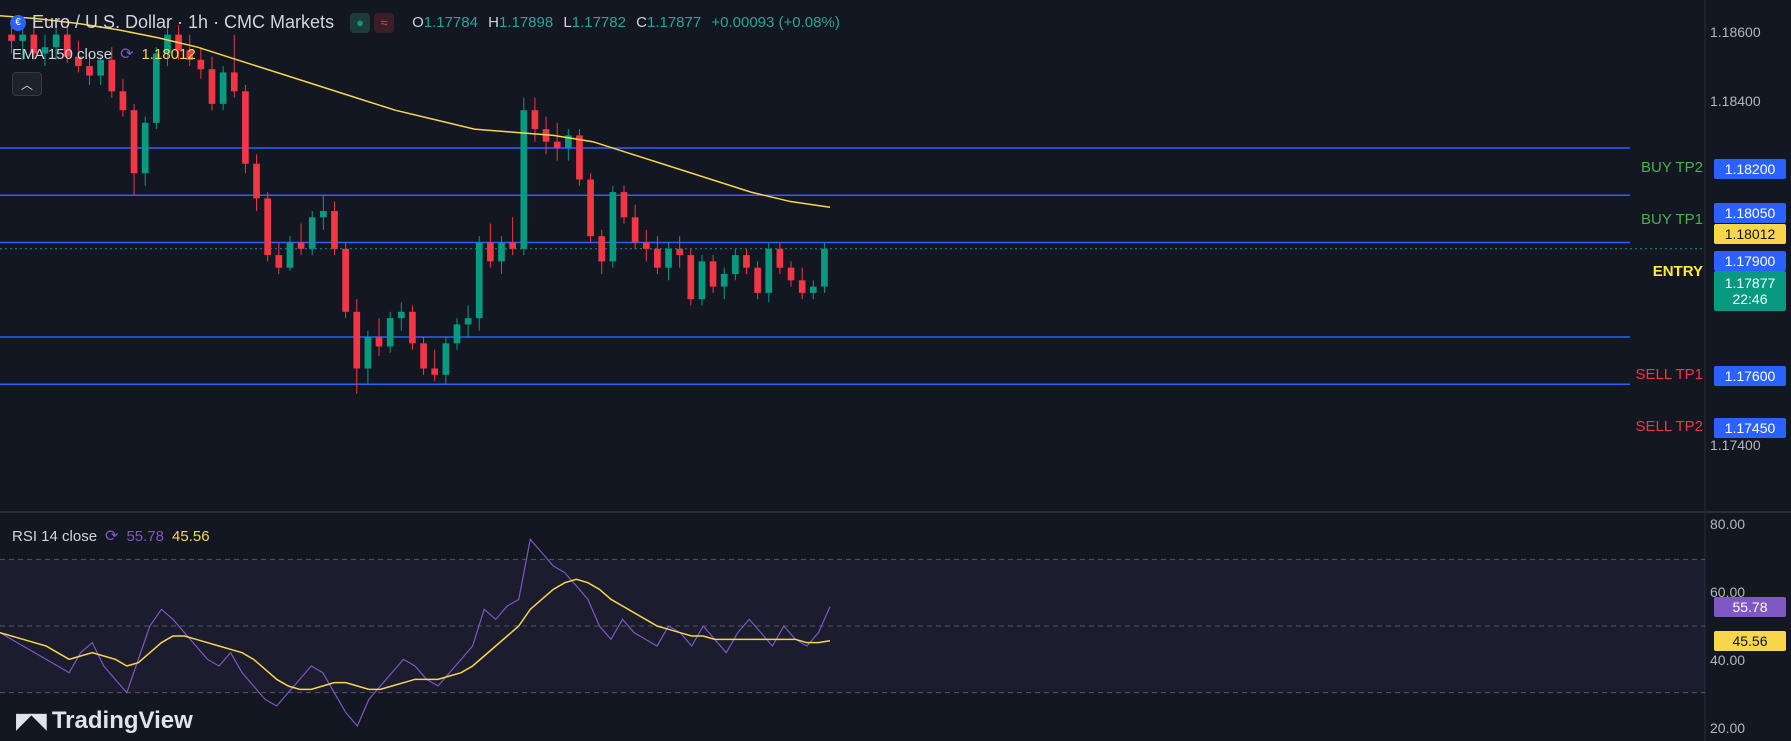 The height and width of the screenshot is (741, 1791). What do you see at coordinates (641, 22) in the screenshot?
I see `close-key: C` at bounding box center [641, 22].